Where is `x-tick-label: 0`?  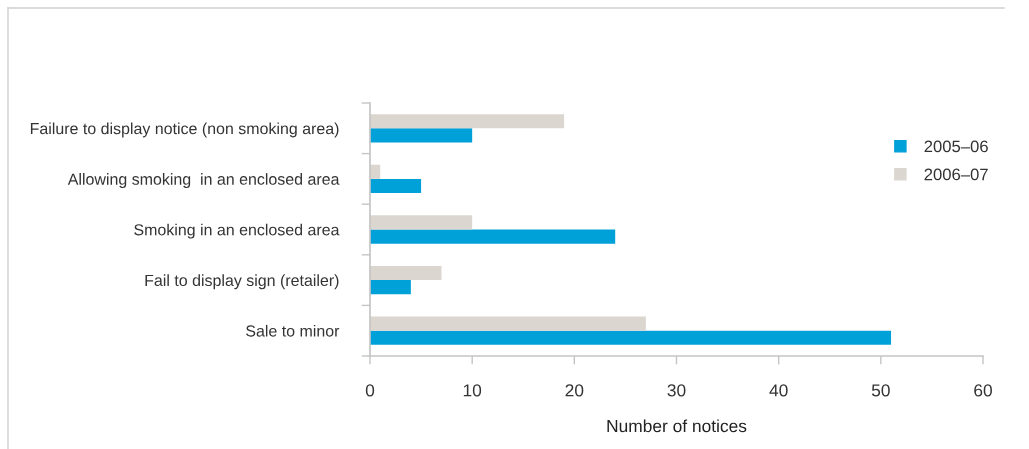 x-tick-label: 0 is located at coordinates (370, 390).